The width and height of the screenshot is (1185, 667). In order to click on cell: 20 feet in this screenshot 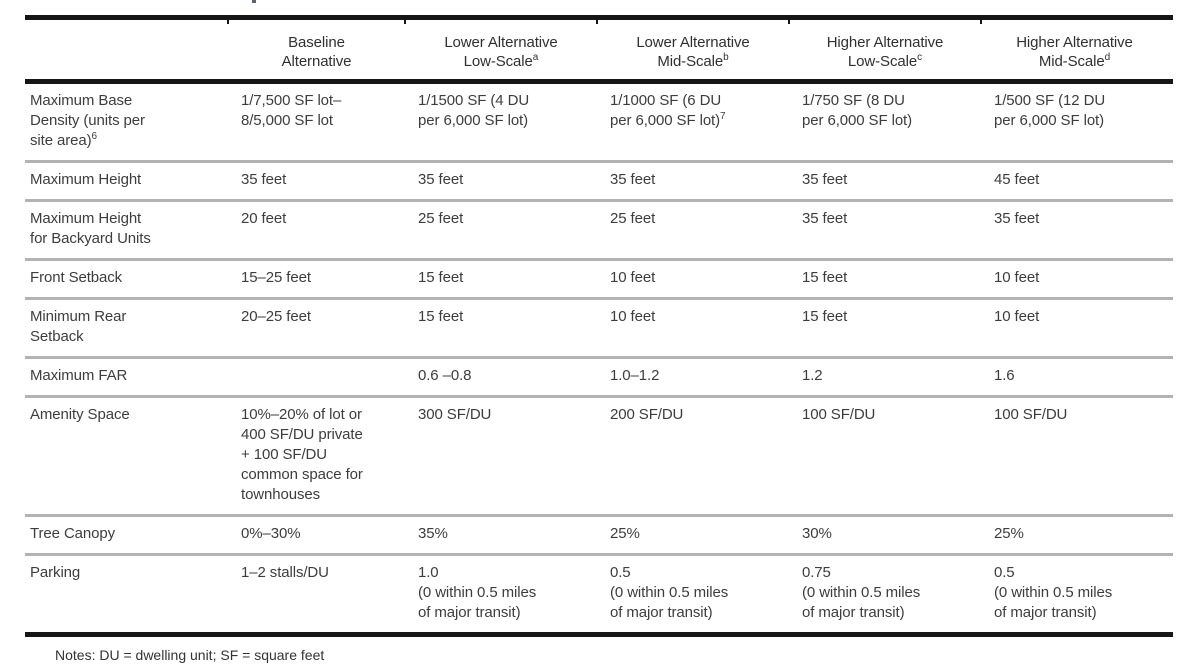, I will do `click(264, 218)`.